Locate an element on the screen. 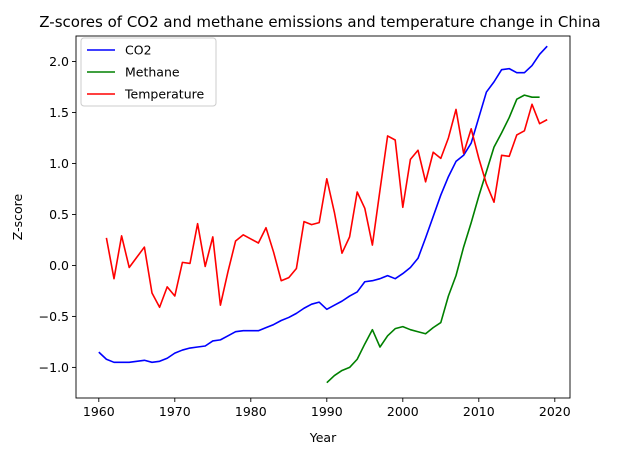 This screenshot has height=455, width=641. legend-box is located at coordinates (148, 72).